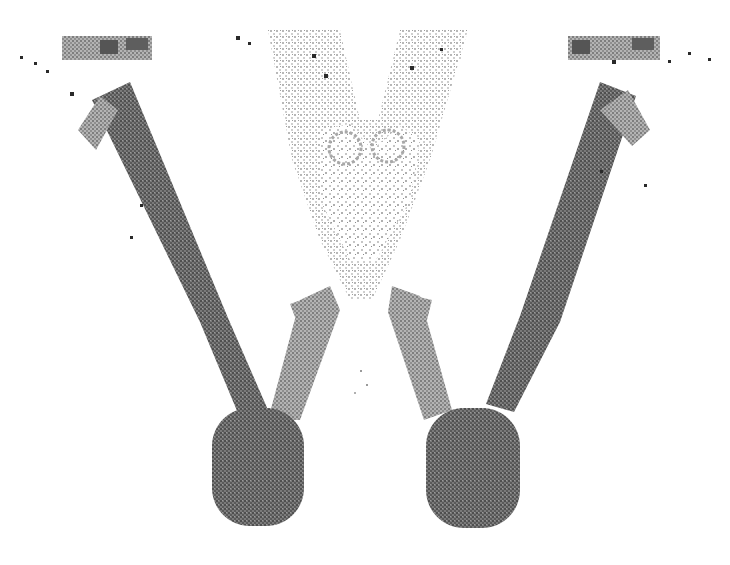 The height and width of the screenshot is (565, 730). I want to click on top-right-serif, so click(614, 48).